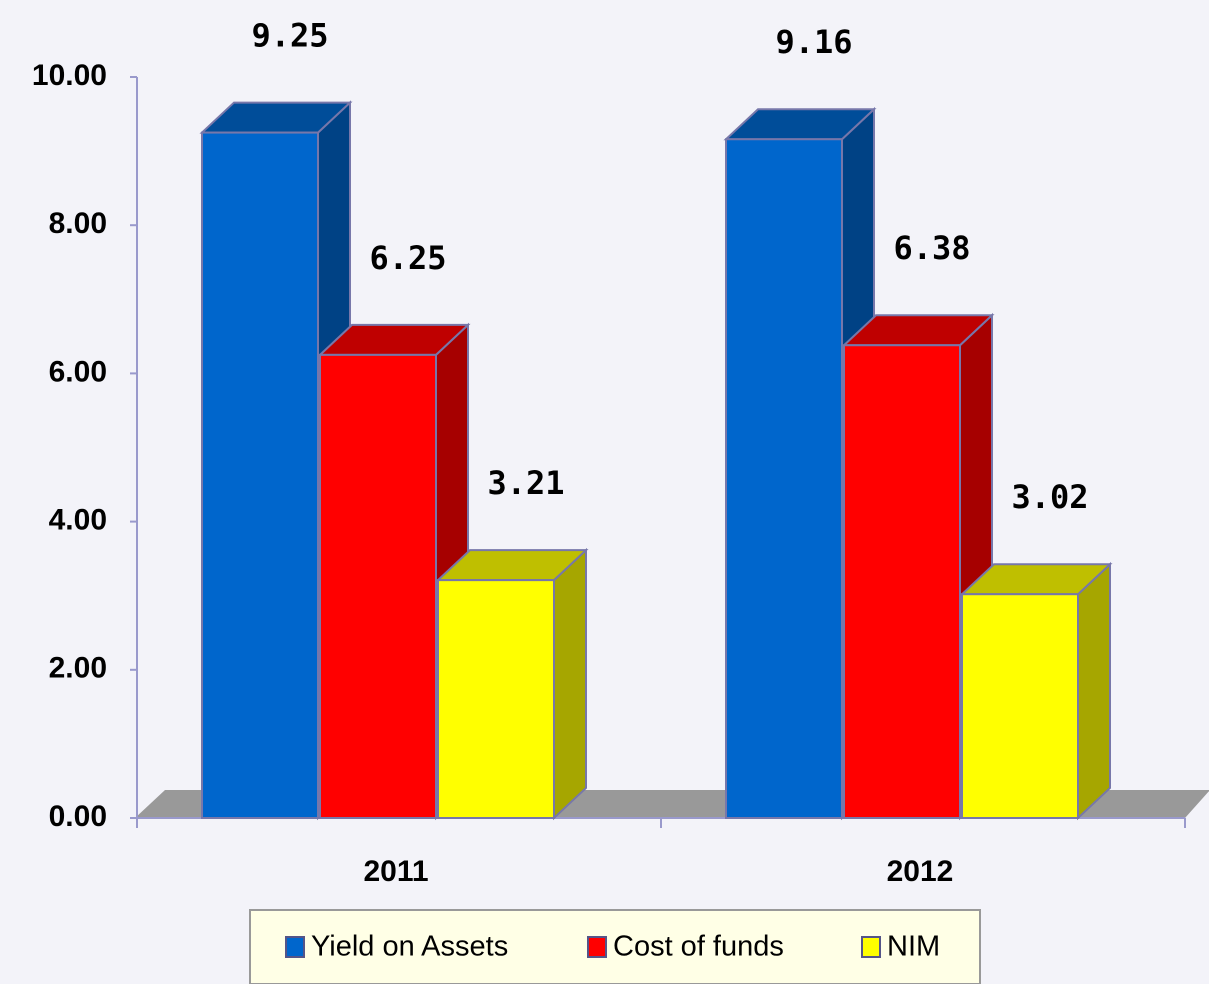 Image resolution: width=1209 pixels, height=984 pixels. Describe the element at coordinates (813, 42) in the screenshot. I see `data-label: 9.16` at that location.